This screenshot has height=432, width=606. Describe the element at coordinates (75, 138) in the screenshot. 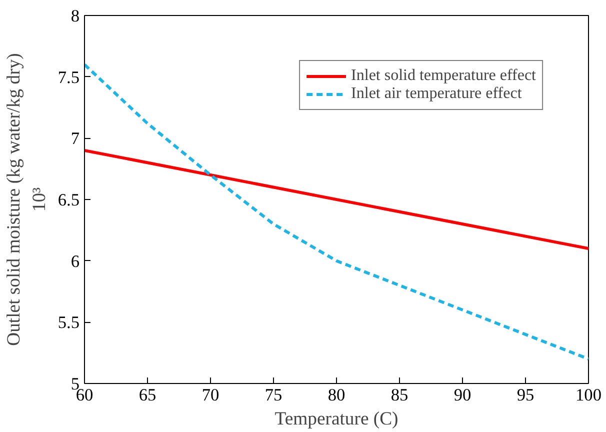

I see `y-tick-label: 7` at that location.